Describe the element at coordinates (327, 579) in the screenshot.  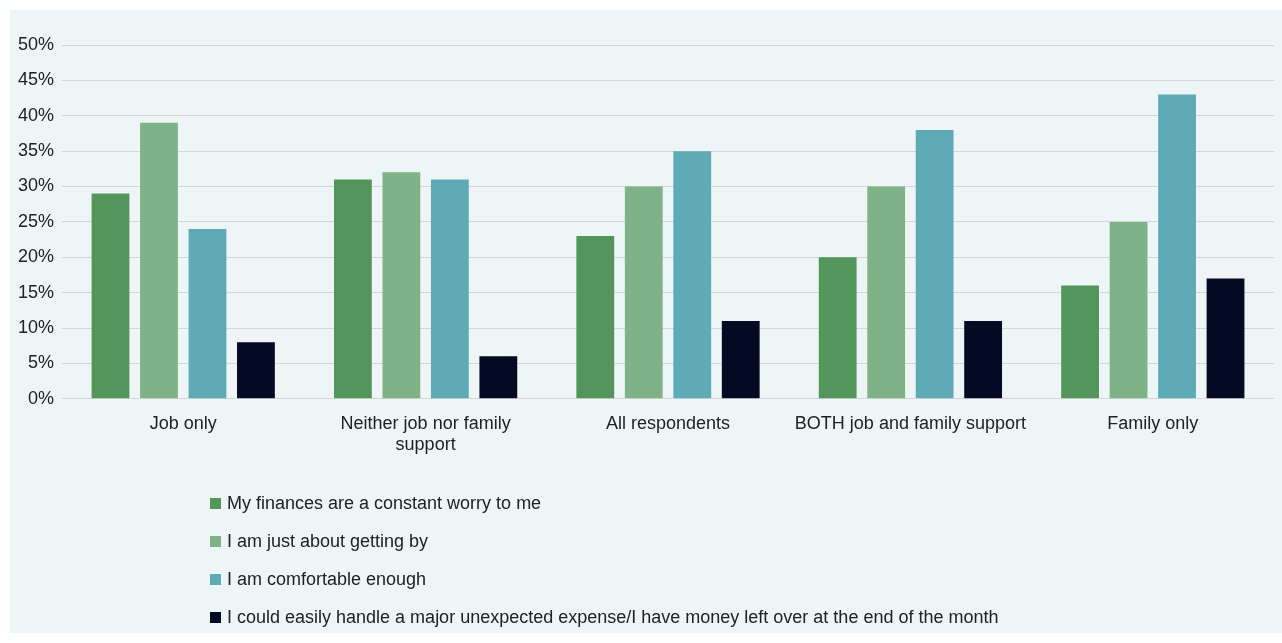
I see `legend-label: I am comfortable enough` at that location.